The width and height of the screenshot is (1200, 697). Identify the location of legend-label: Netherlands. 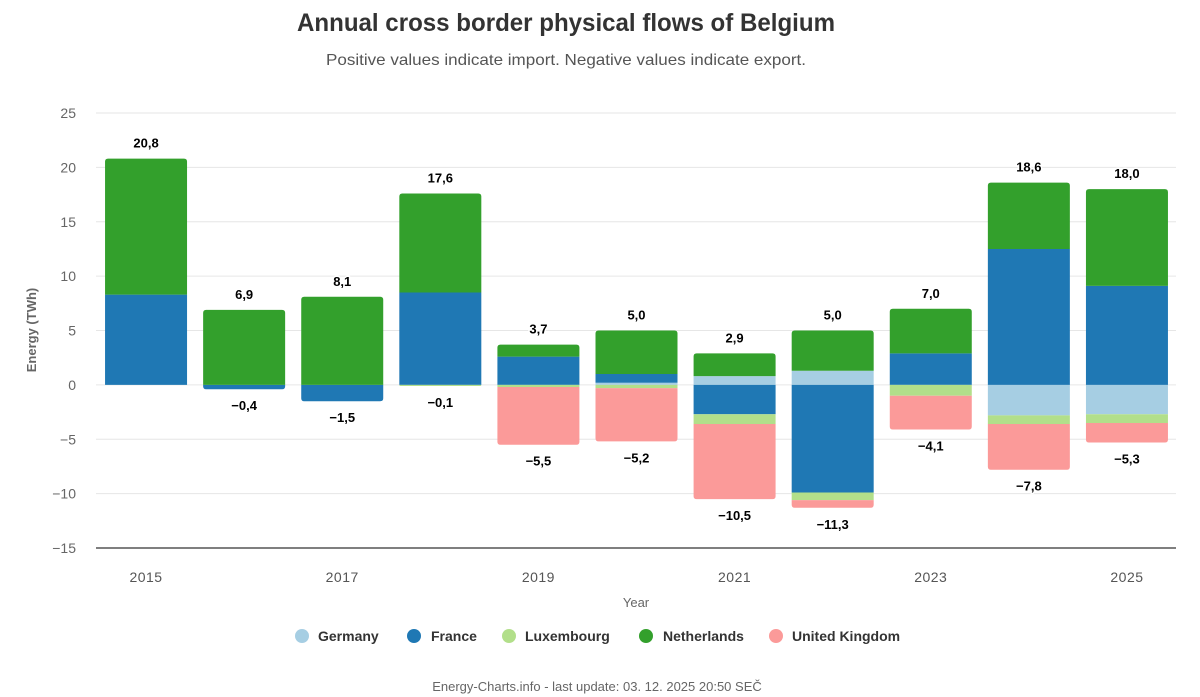
(703, 636).